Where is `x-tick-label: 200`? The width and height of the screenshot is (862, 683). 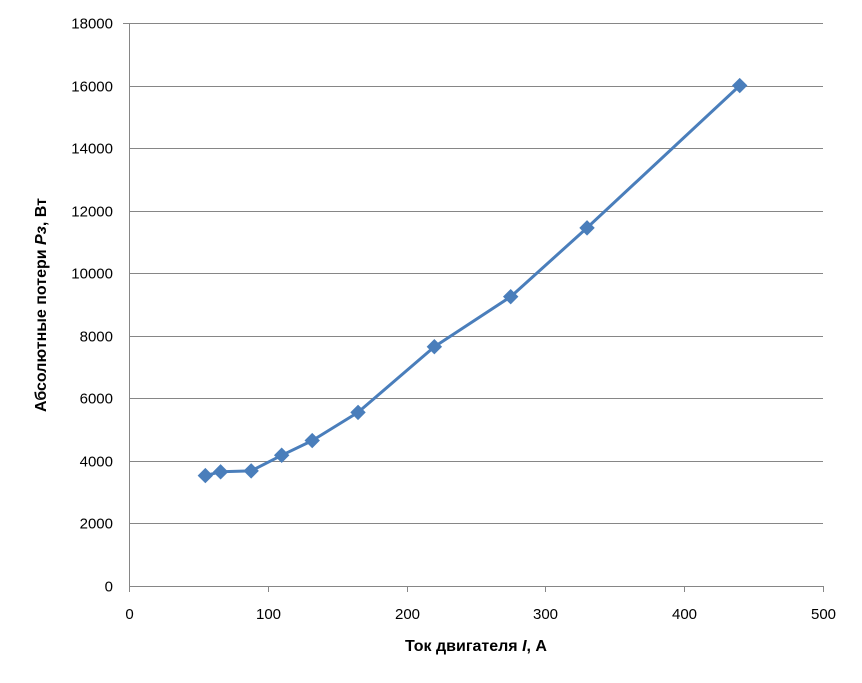 x-tick-label: 200 is located at coordinates (407, 614).